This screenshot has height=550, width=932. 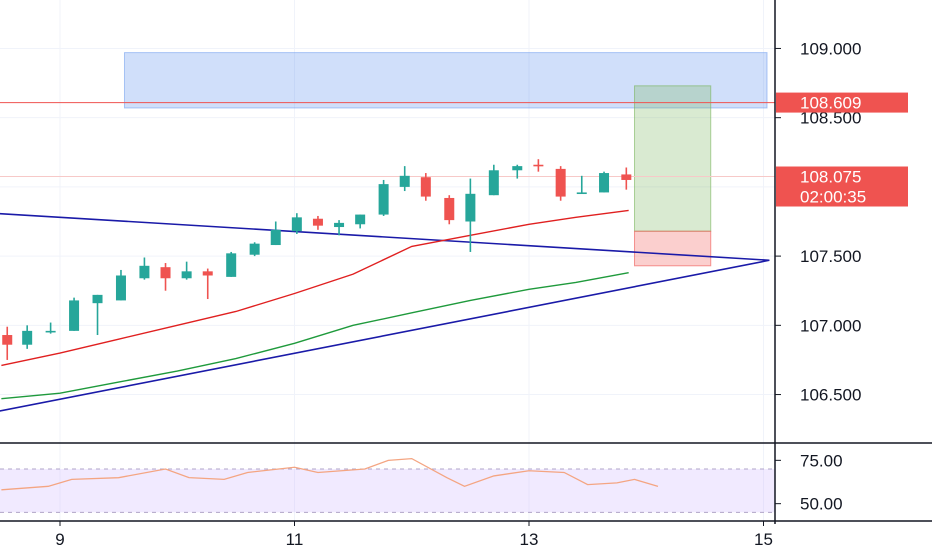 I want to click on rsi-band, so click(x=387, y=491).